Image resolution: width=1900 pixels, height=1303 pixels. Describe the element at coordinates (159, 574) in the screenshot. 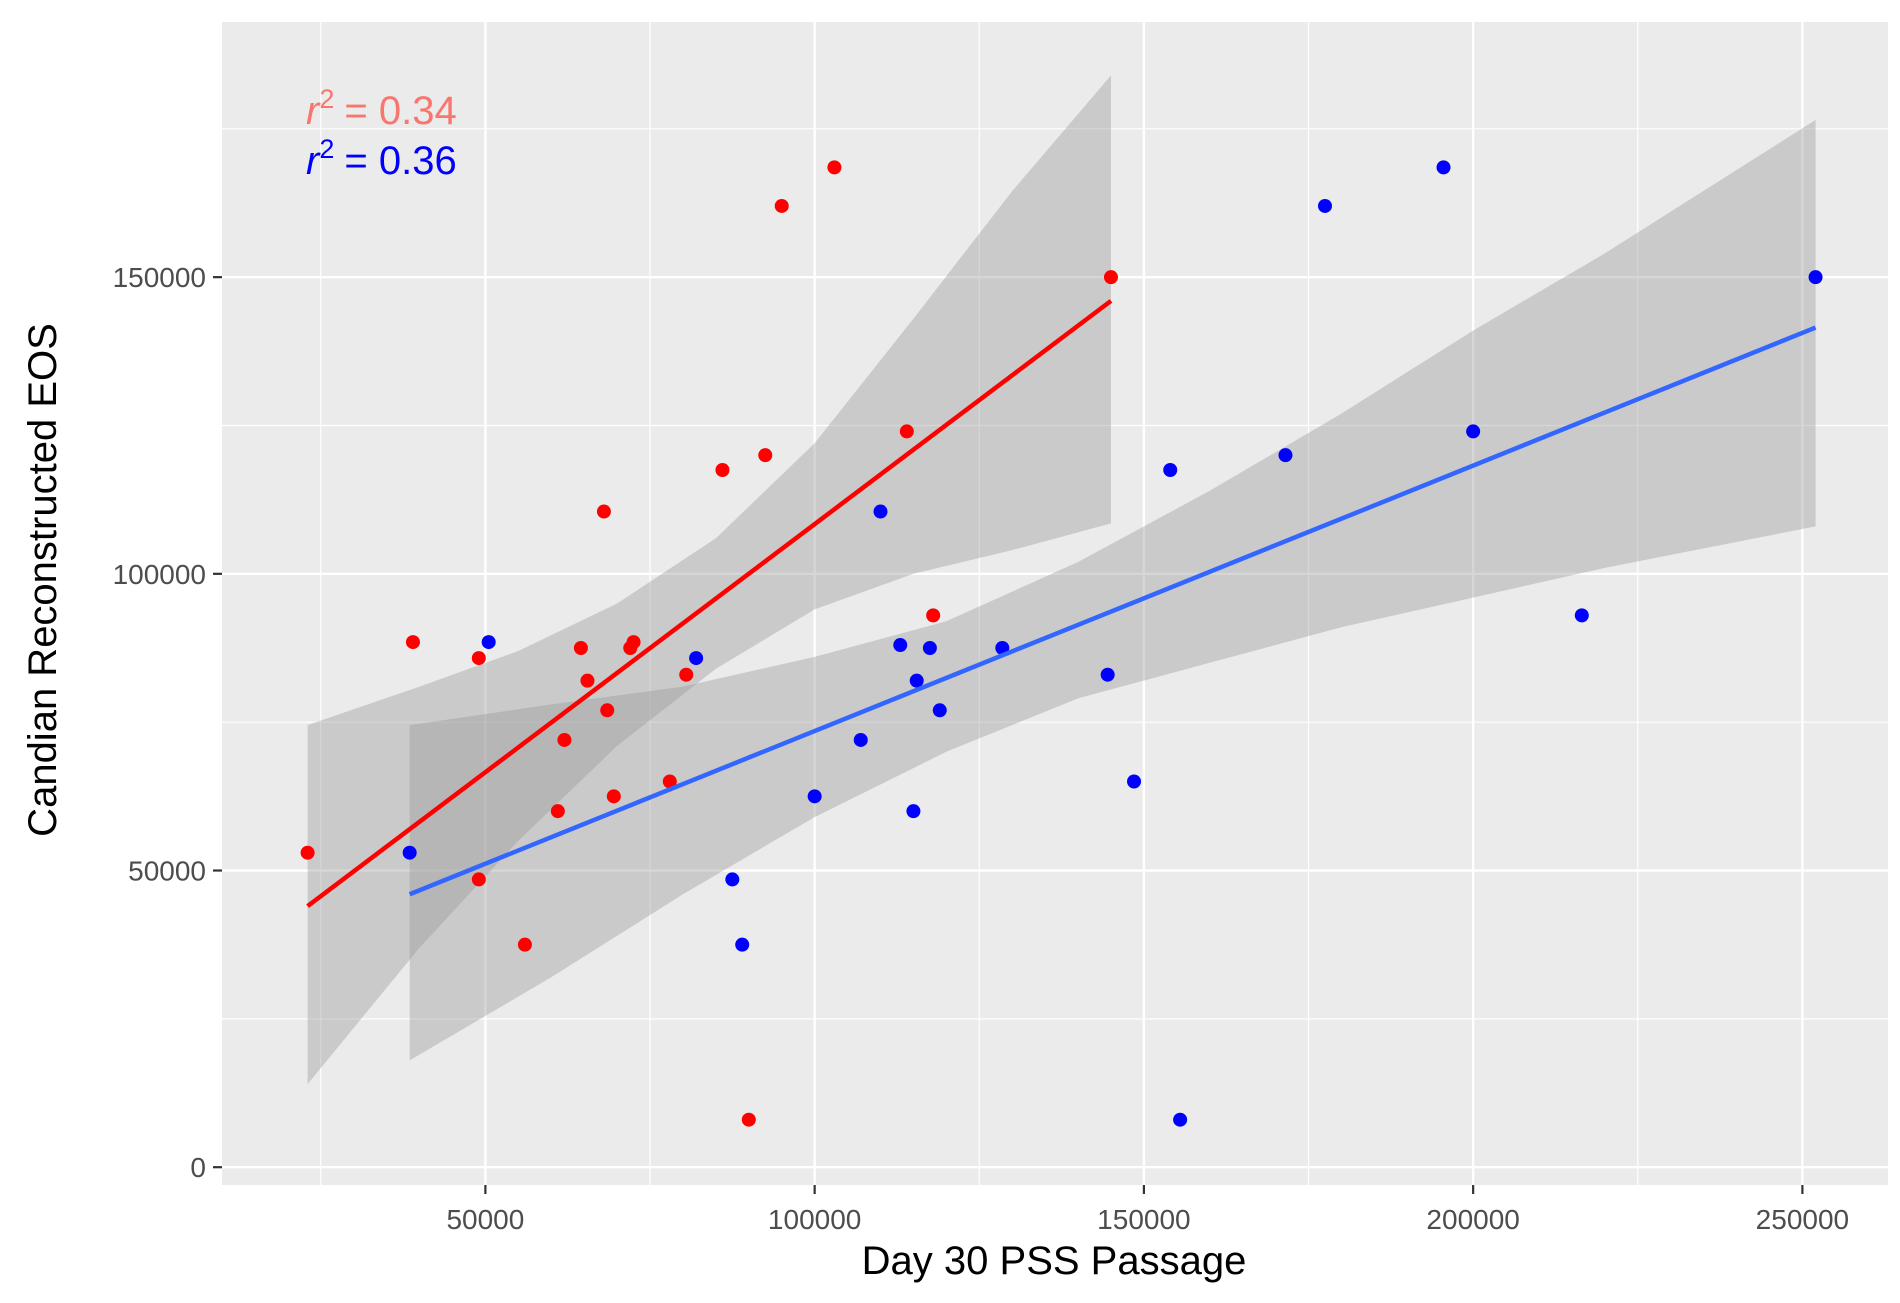

I see `y-tick-label: 100000` at that location.